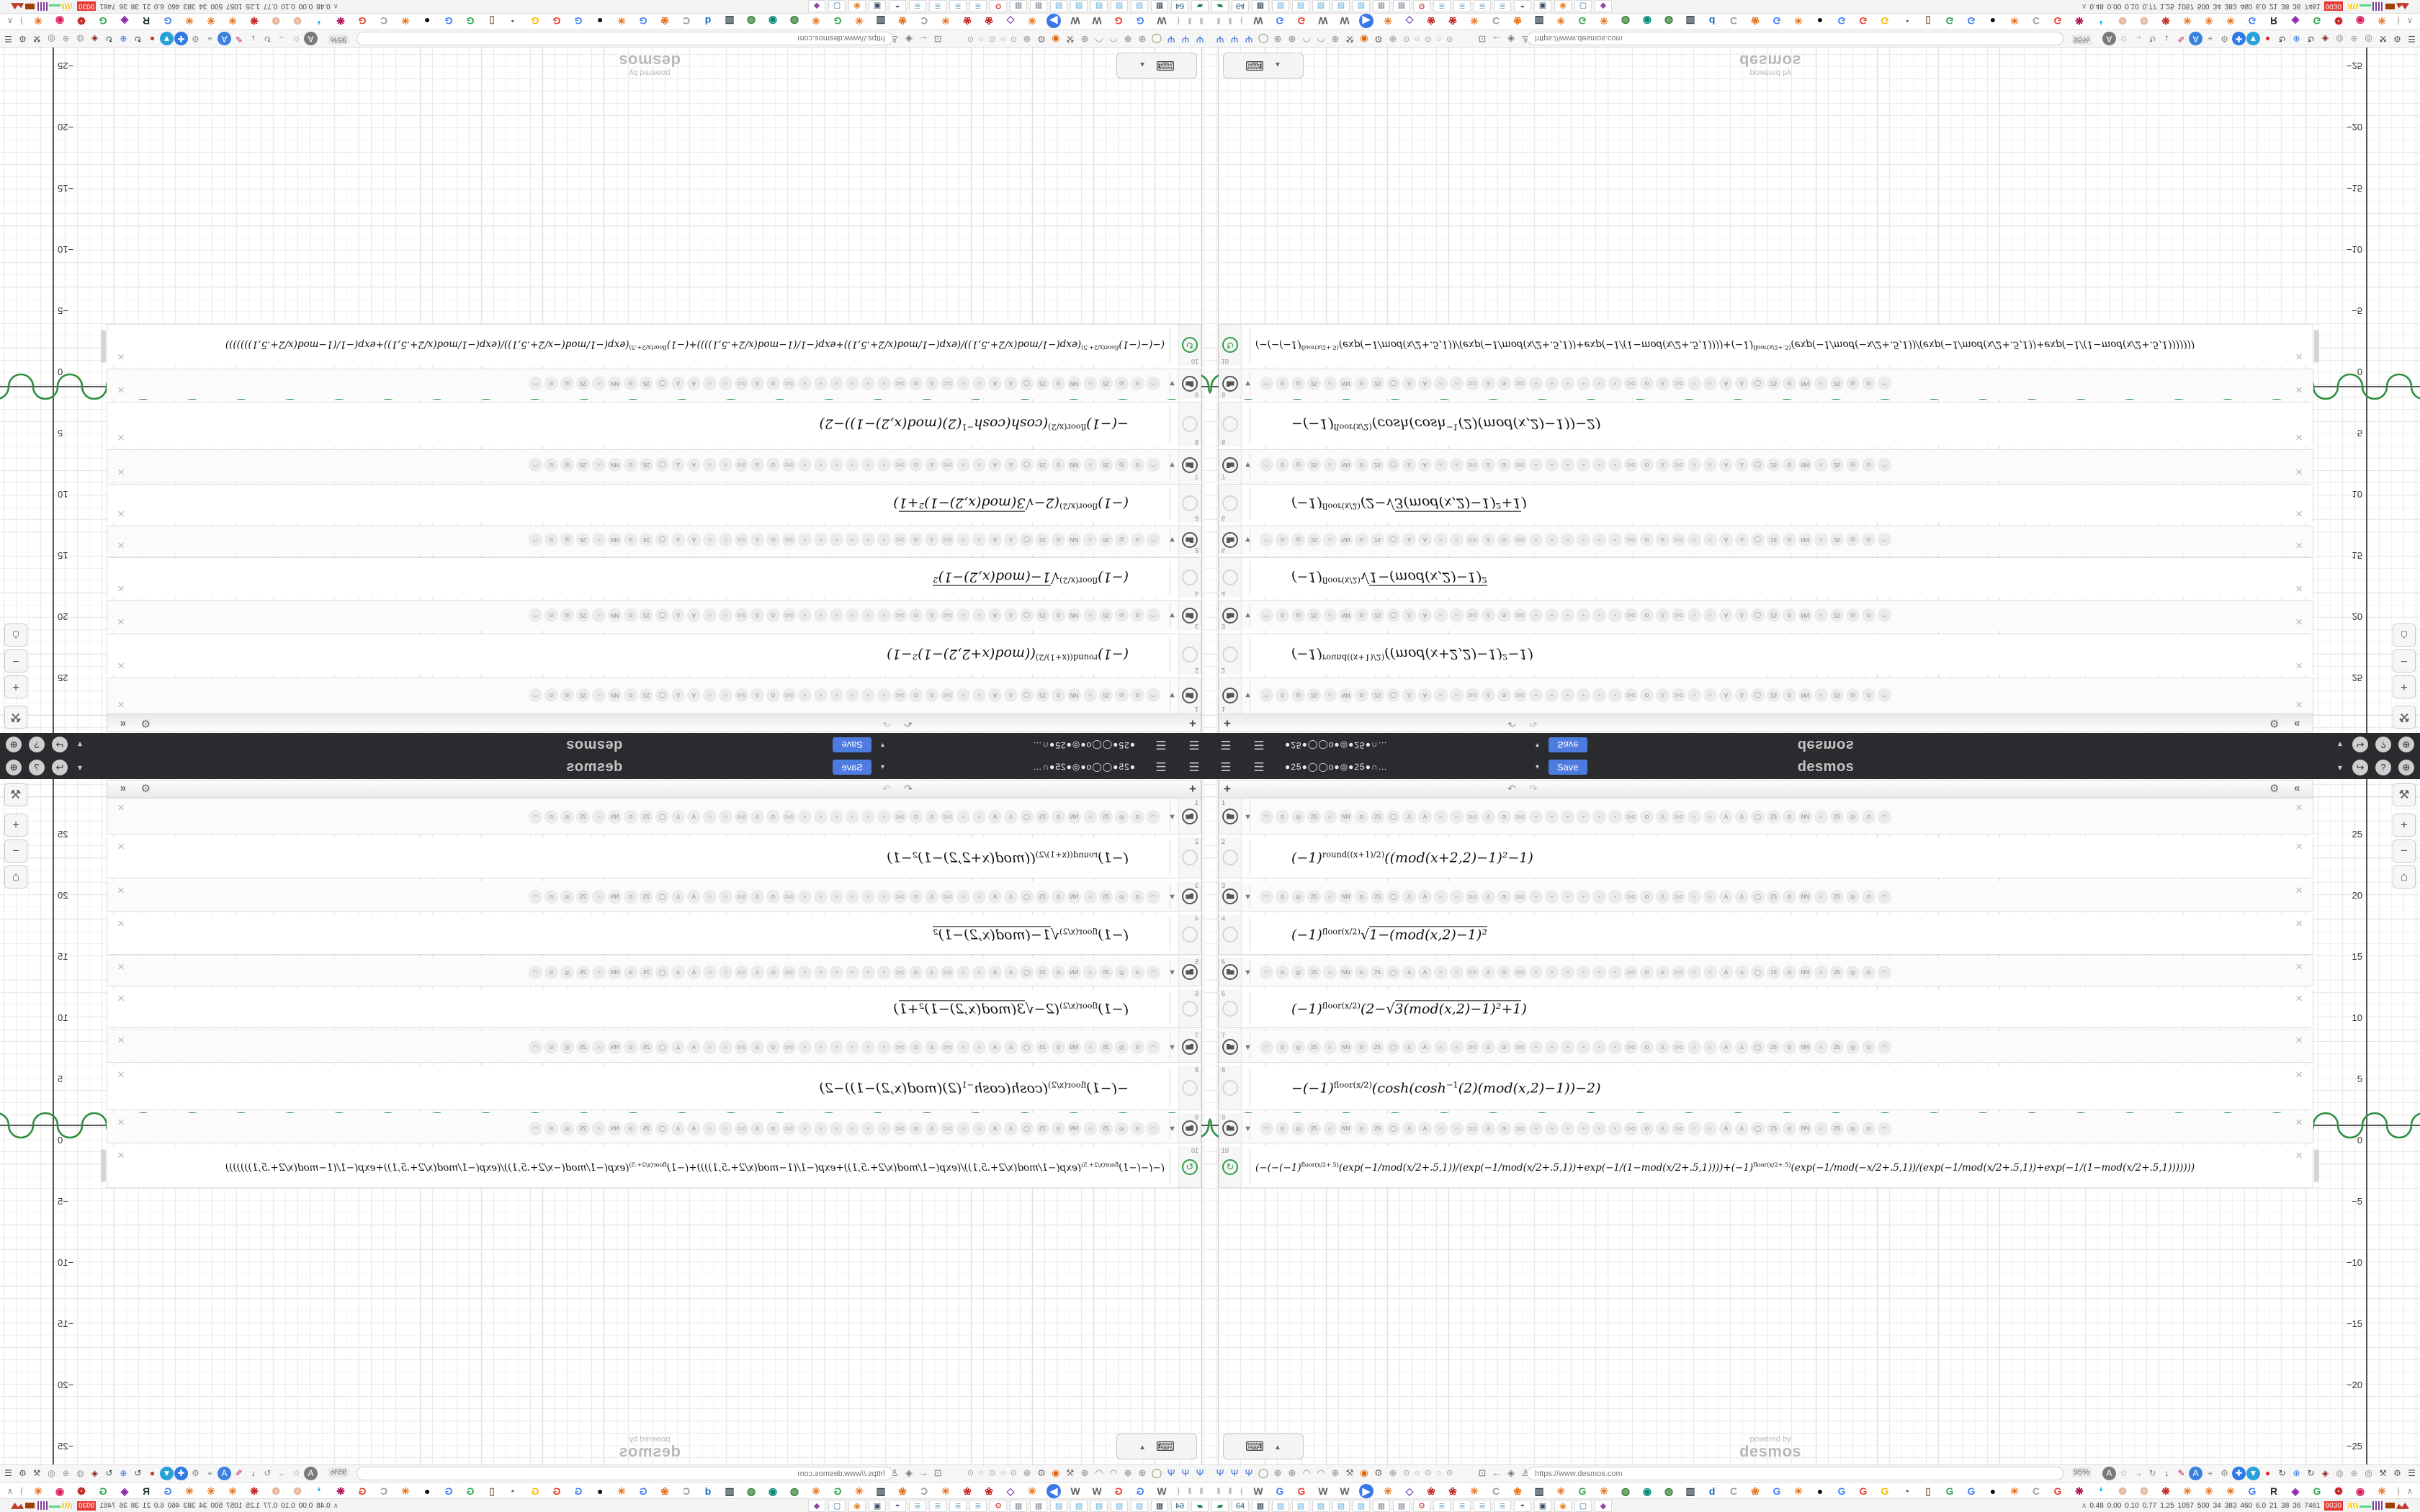  What do you see at coordinates (2081, 1472) in the screenshot?
I see `zoom-level-badge: 95%` at bounding box center [2081, 1472].